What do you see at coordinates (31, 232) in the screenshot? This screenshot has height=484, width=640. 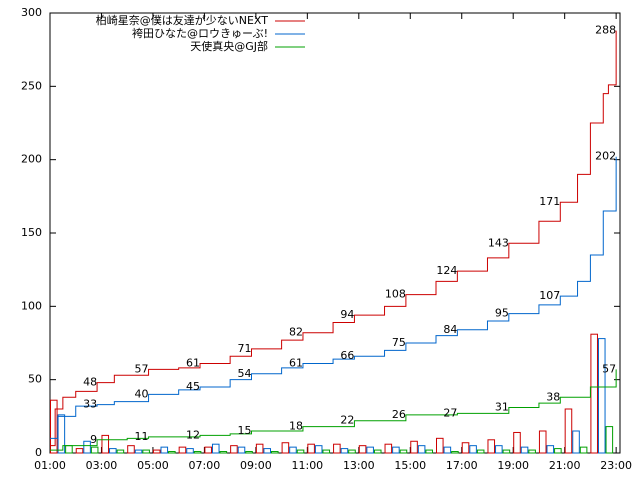 I see `y-tick-label: 150` at bounding box center [31, 232].